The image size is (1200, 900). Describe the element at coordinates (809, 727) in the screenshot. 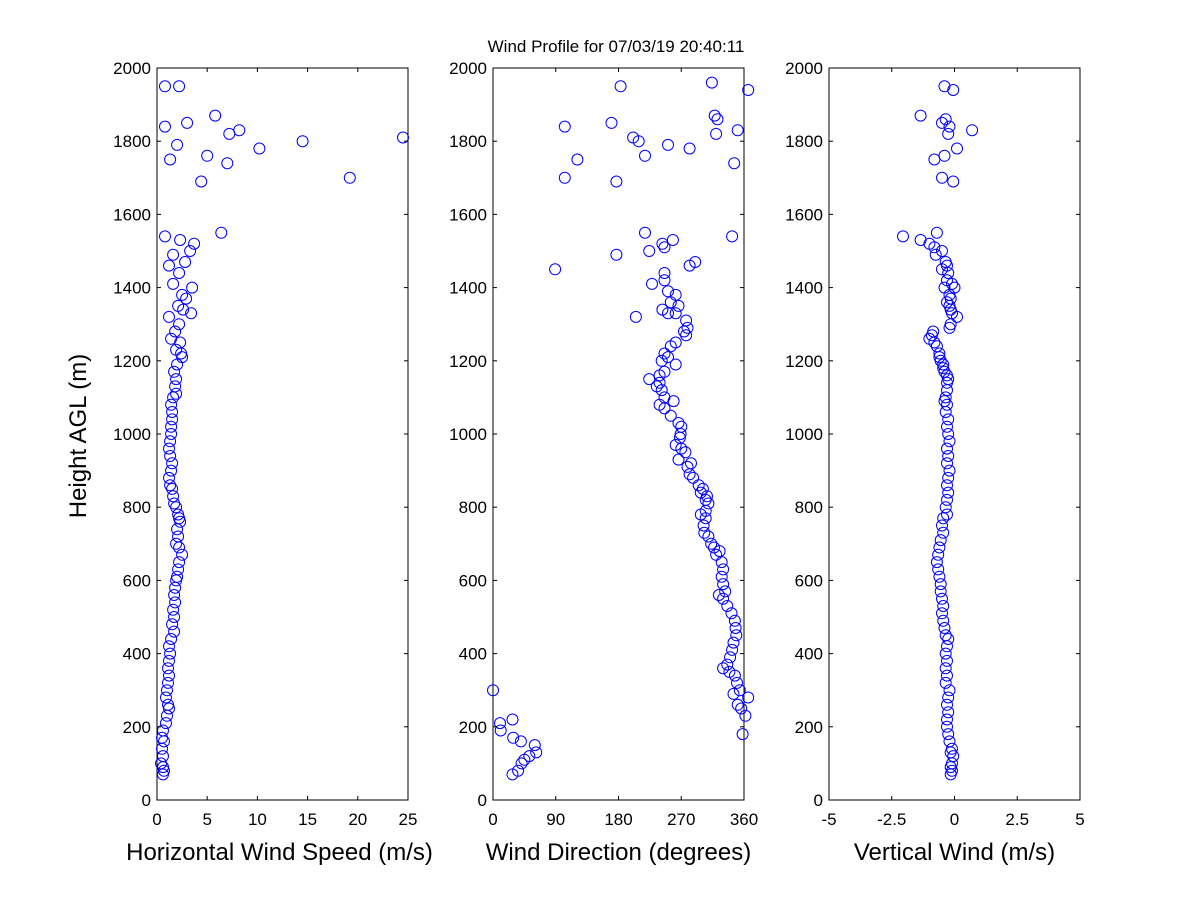

I see `y-tick-label: 200` at that location.